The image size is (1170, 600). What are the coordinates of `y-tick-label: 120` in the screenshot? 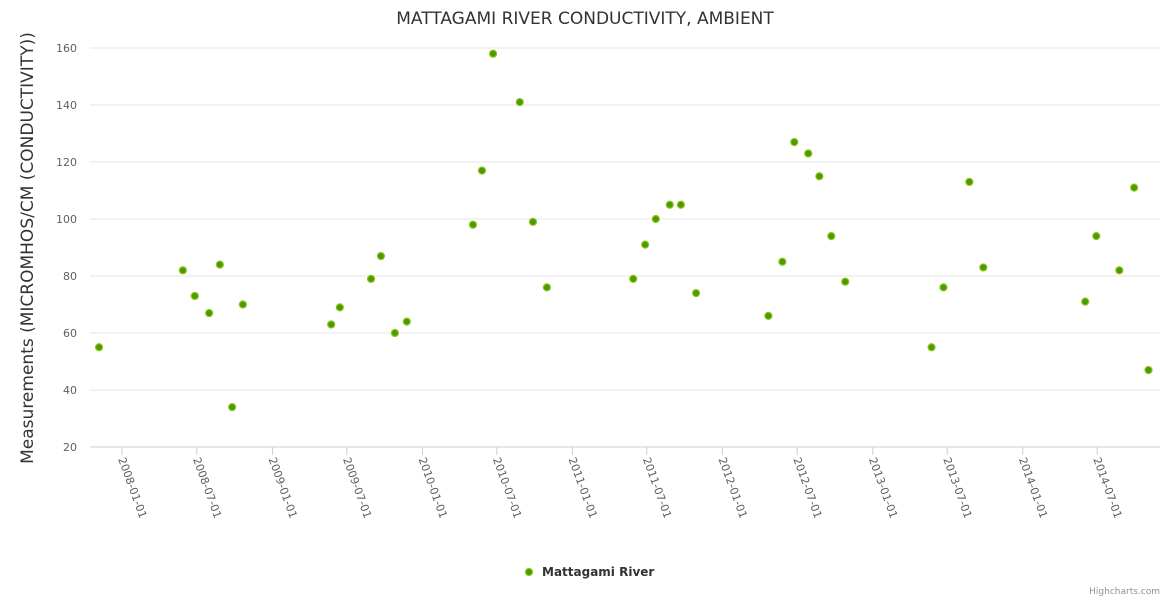 It's located at (66, 162).